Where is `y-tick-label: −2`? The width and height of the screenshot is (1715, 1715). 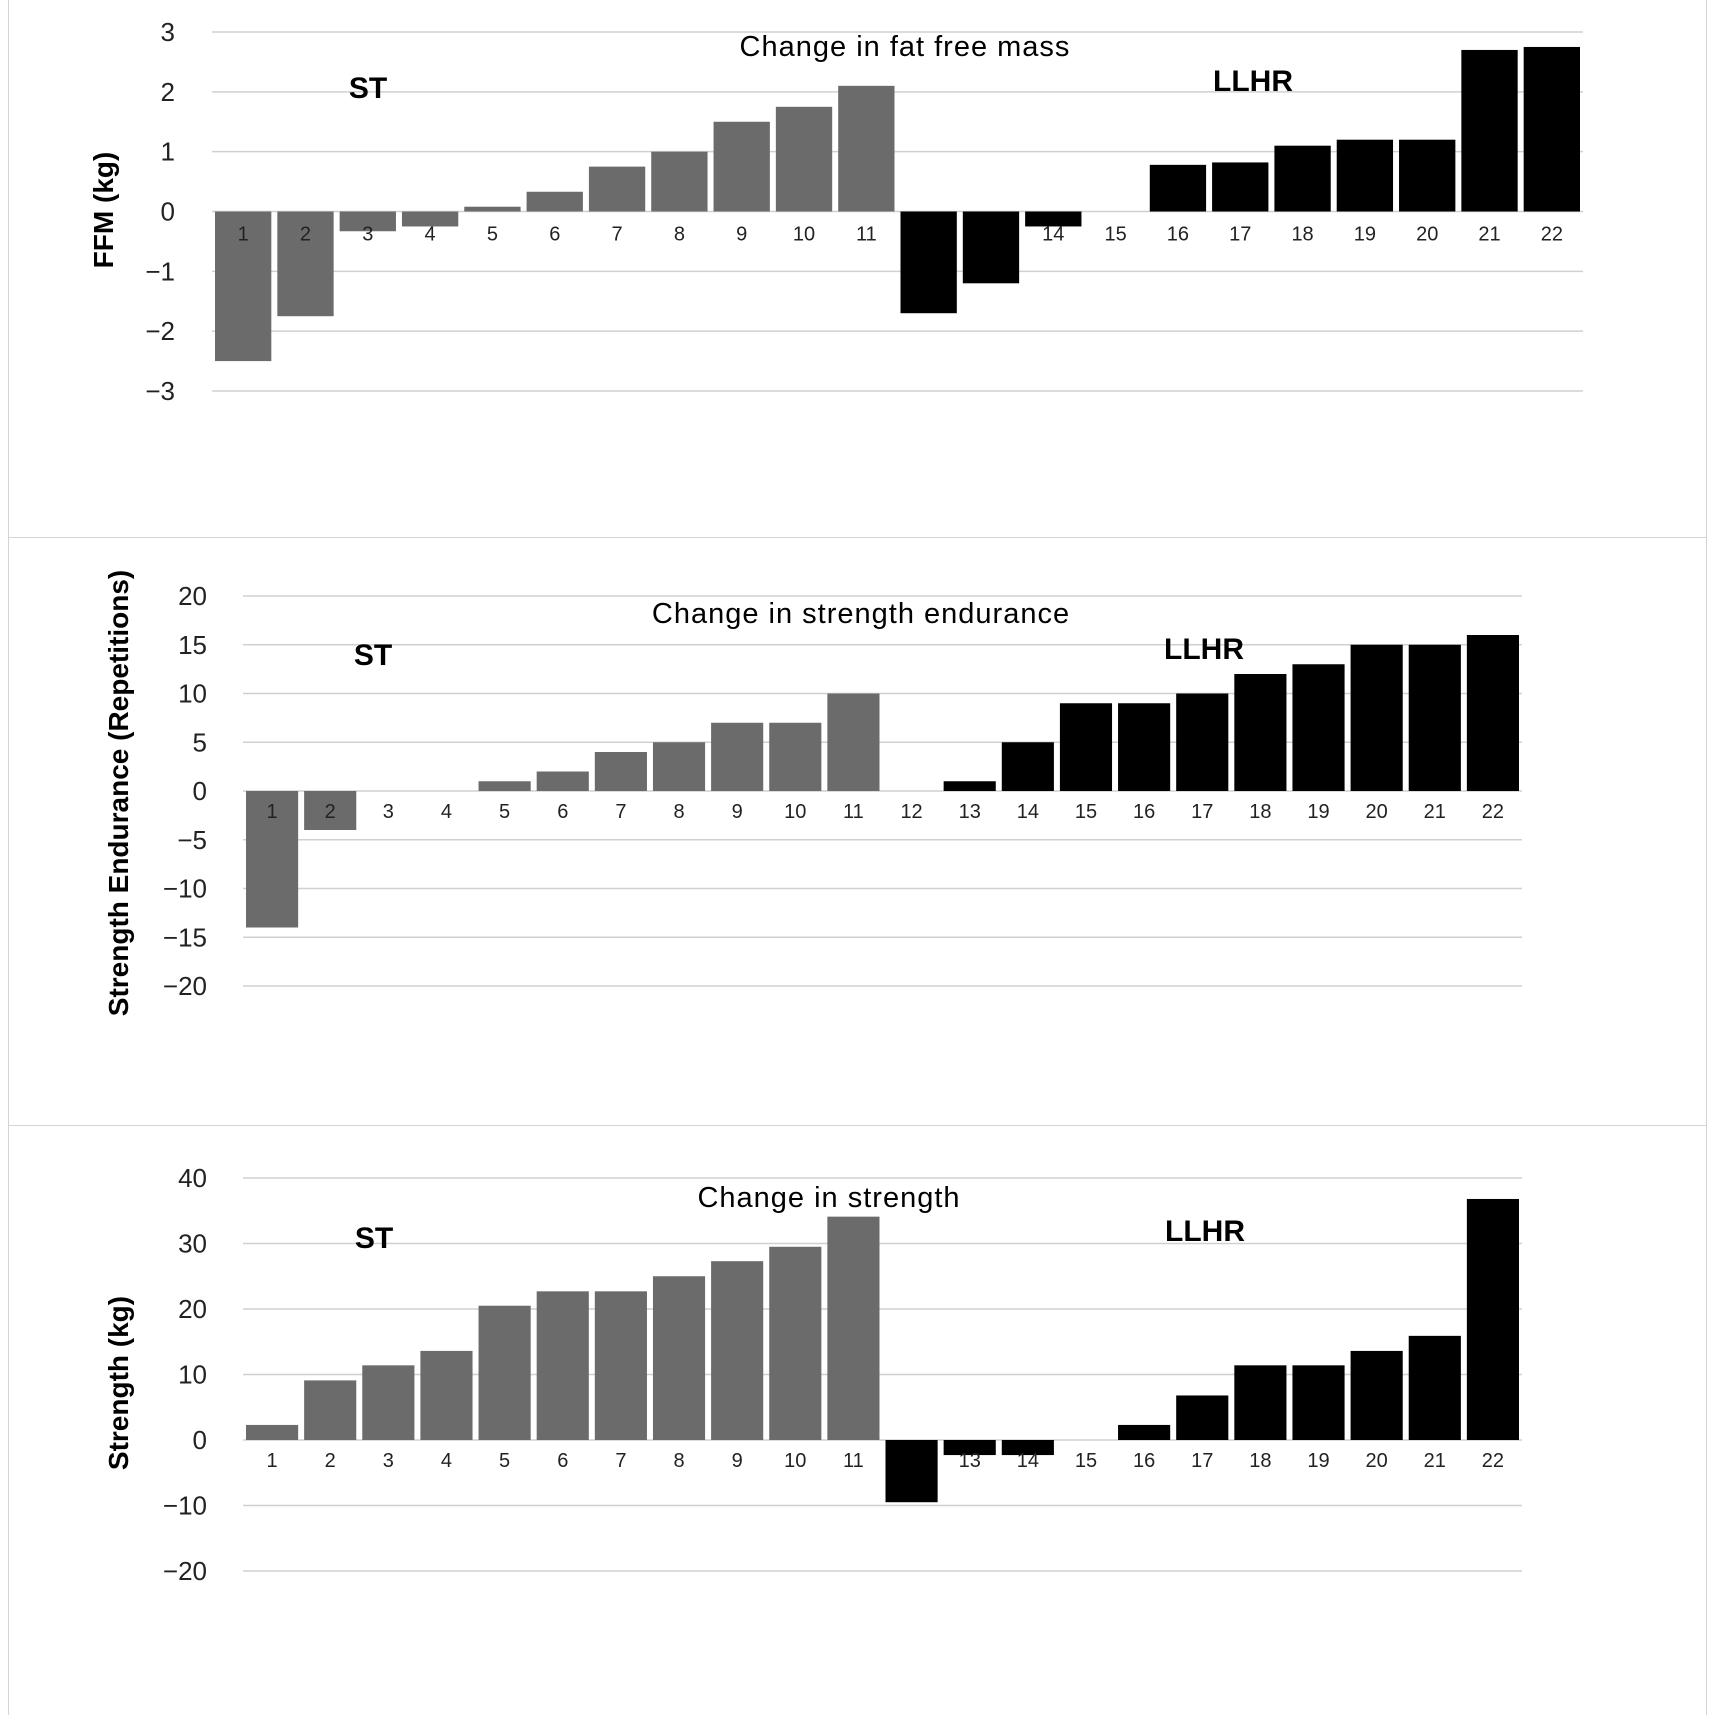 y-tick-label: −2 is located at coordinates (160, 331).